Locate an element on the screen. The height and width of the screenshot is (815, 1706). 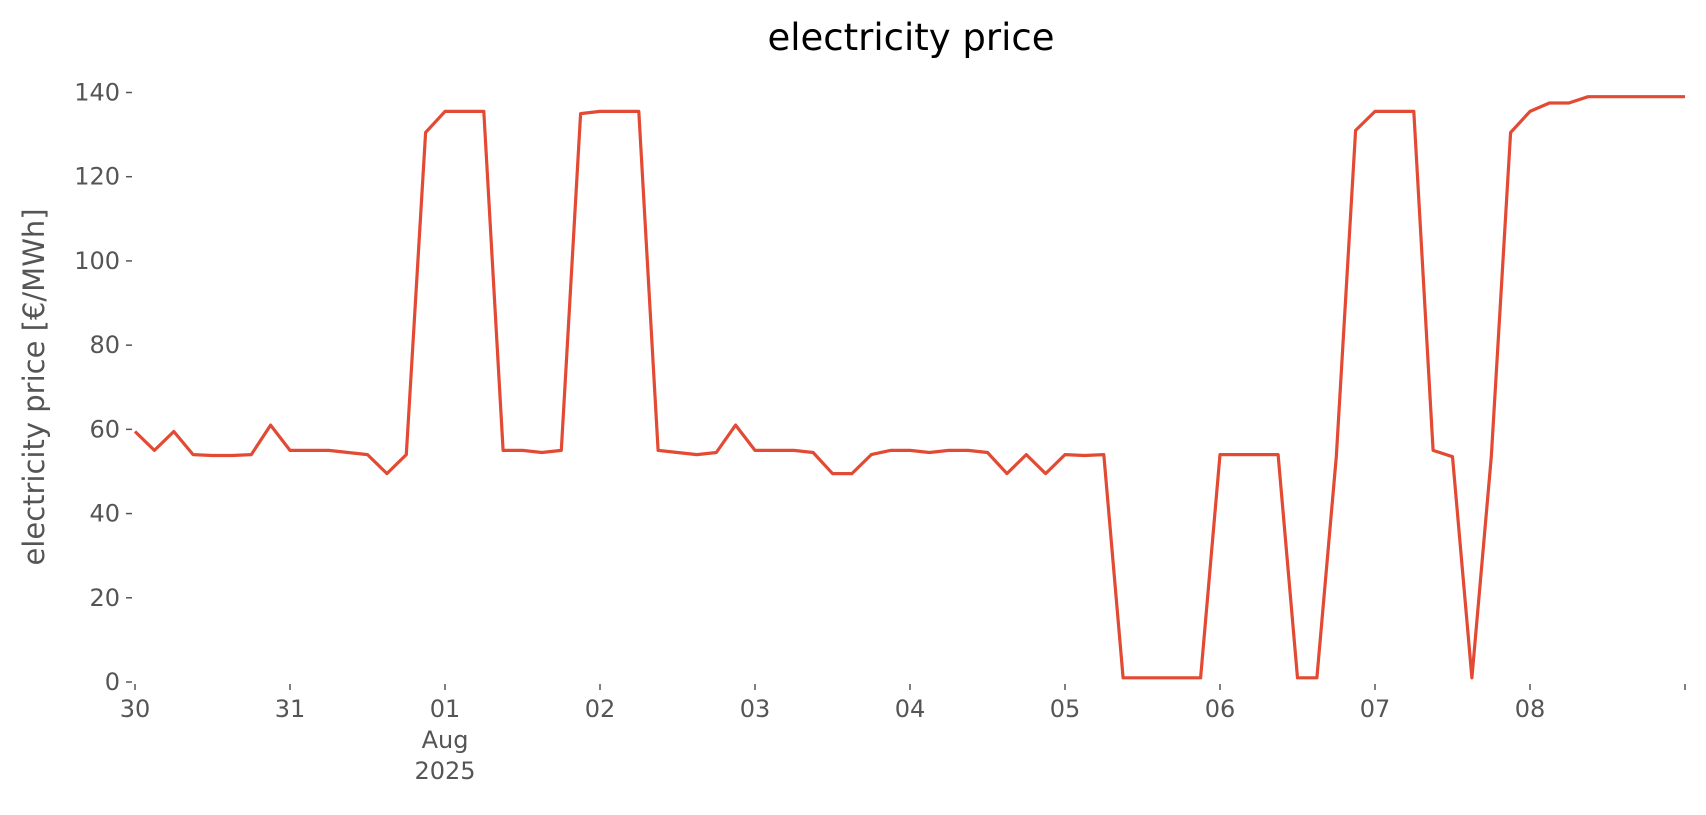
x-tick-label: 07 is located at coordinates (1375, 709).